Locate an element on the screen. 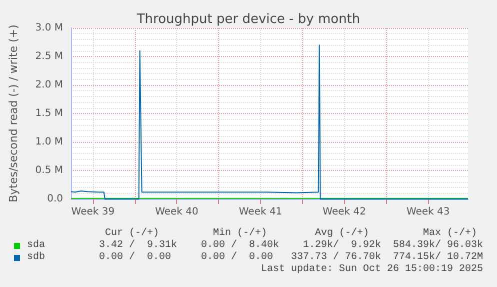  text: Last update: Sun Oct 26 15:00:19 2025 is located at coordinates (372, 270).